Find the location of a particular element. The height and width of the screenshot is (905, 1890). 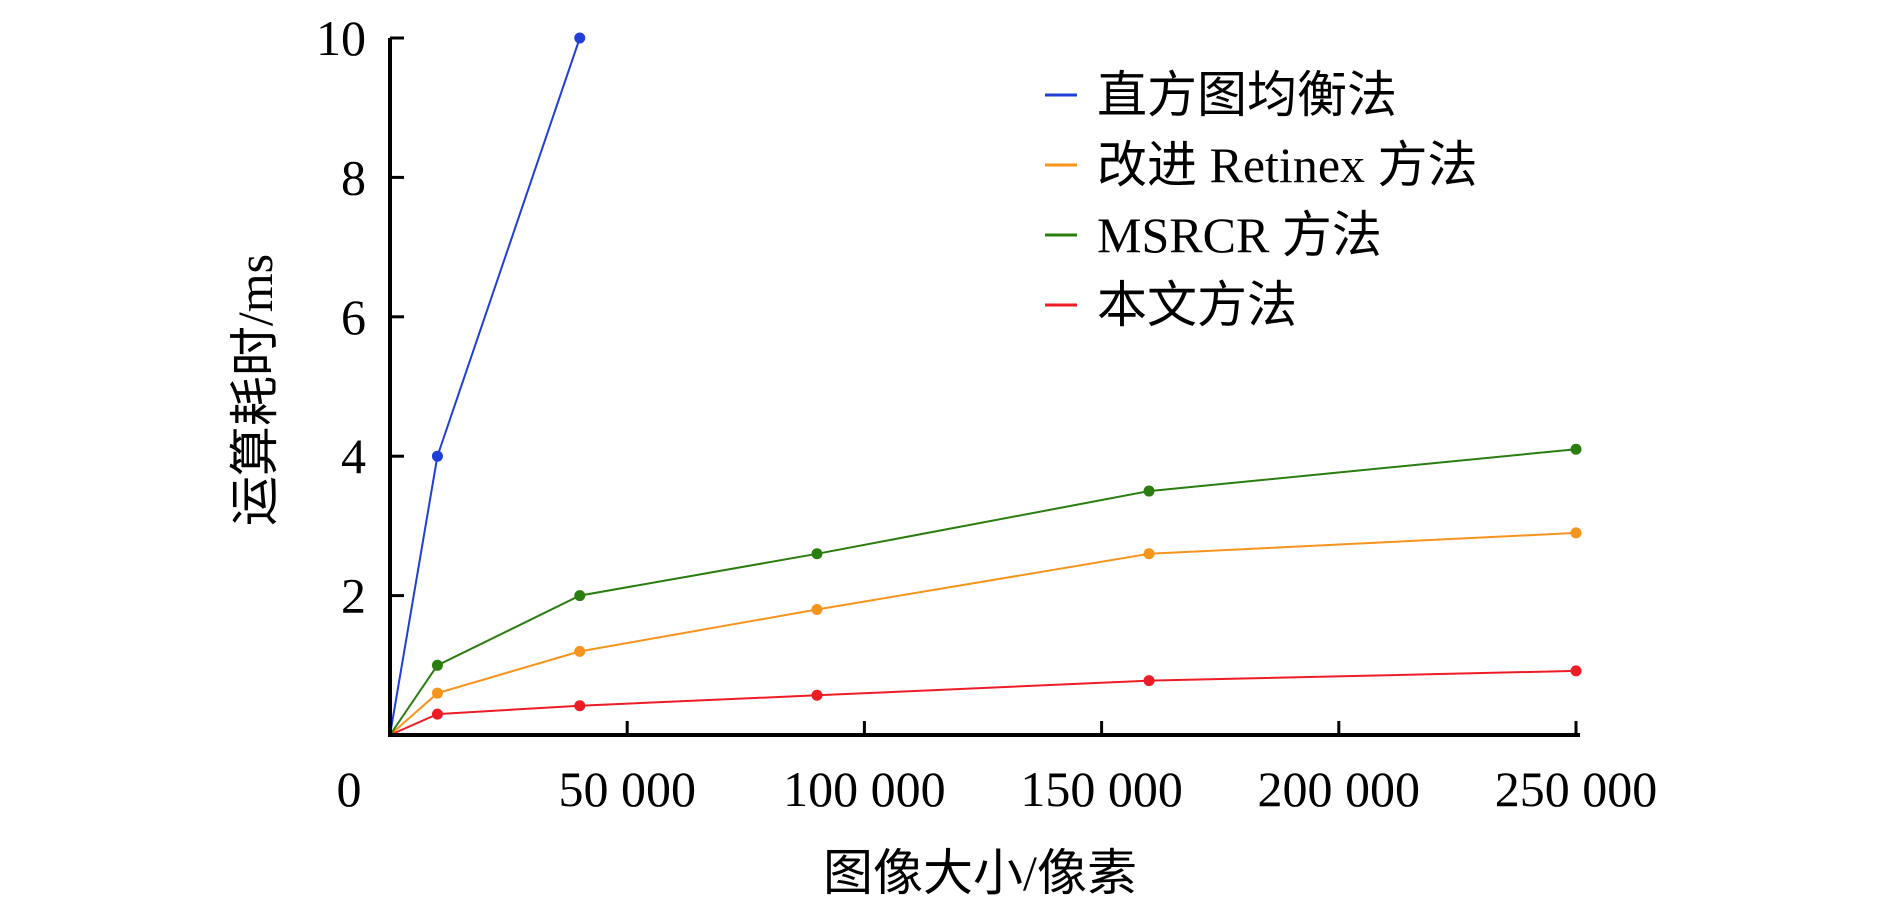

x-tick-label: 250 000 is located at coordinates (1576, 789).